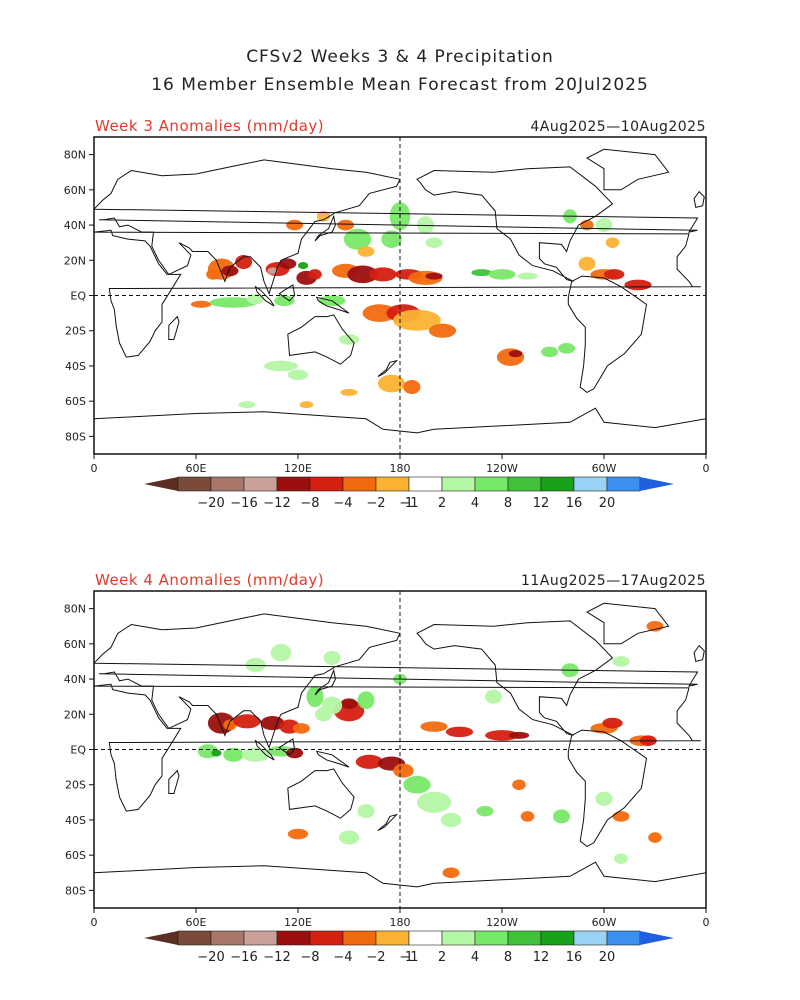  Describe the element at coordinates (325, 682) in the screenshot. I see `week4-coastline-japan` at that location.